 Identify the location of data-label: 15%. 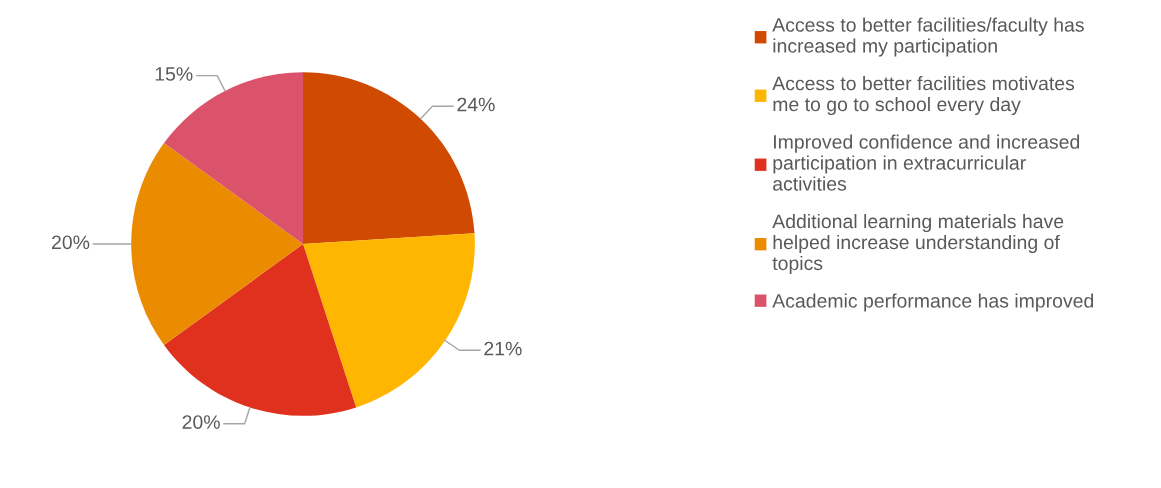
(174, 74).